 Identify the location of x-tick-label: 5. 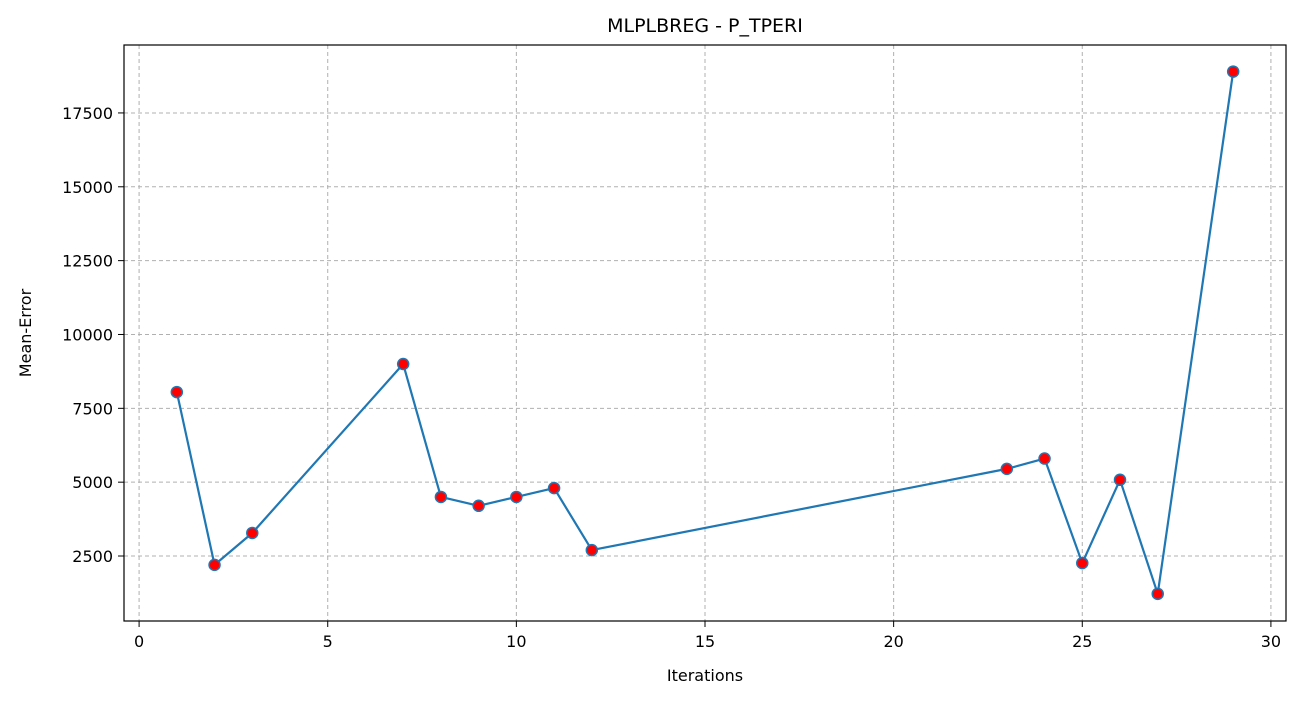
(328, 641).